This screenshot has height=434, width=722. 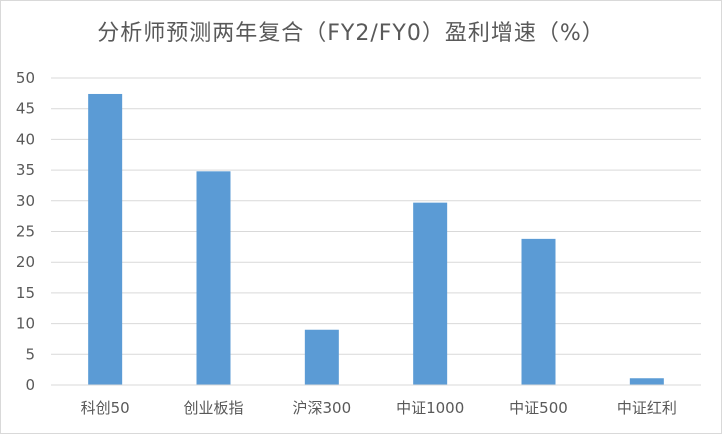 I want to click on x-category-label: 创业板指, so click(x=213, y=408).